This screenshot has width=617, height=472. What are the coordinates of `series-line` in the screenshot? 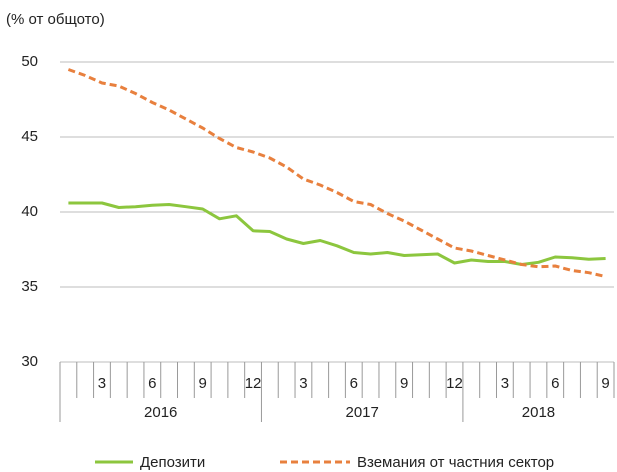 It's located at (337, 233).